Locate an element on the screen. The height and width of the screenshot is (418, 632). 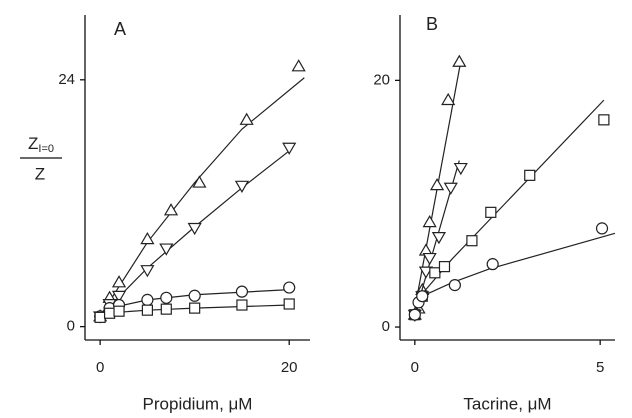
fit-line is located at coordinates (515, 273).